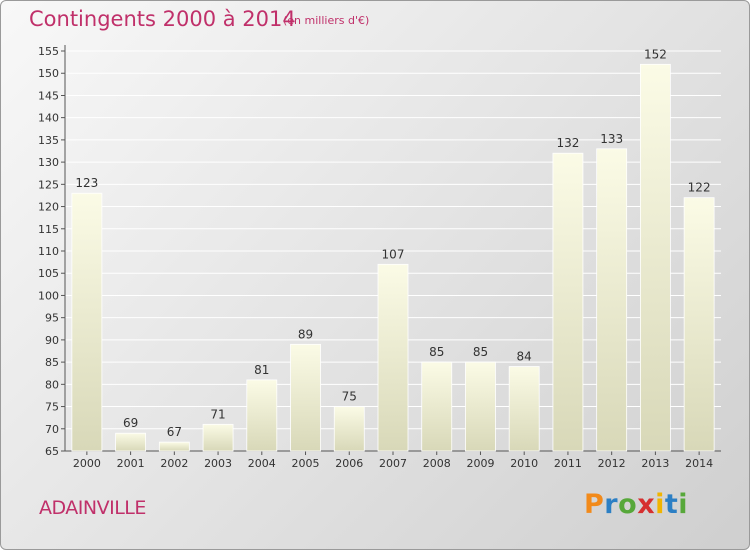 The height and width of the screenshot is (550, 750). I want to click on y-tick-label: 95, so click(52, 318).